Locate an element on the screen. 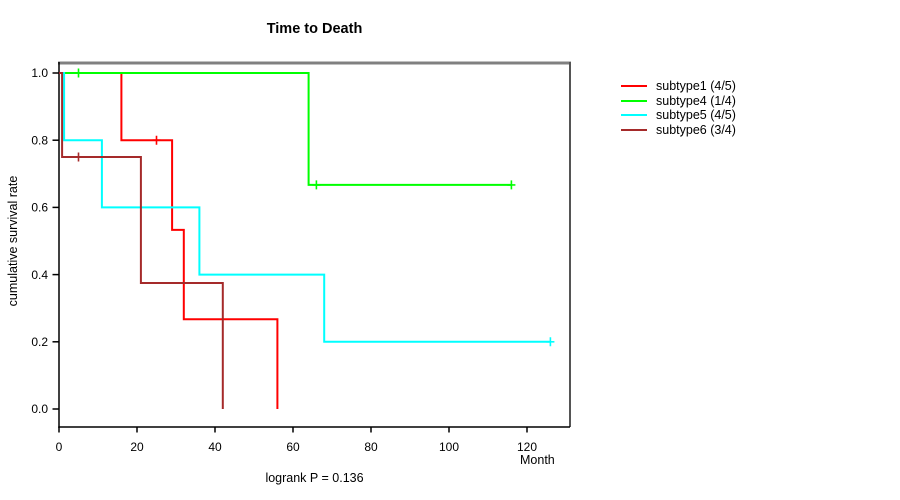  legend-label: subtype4 (1/4) is located at coordinates (696, 100).